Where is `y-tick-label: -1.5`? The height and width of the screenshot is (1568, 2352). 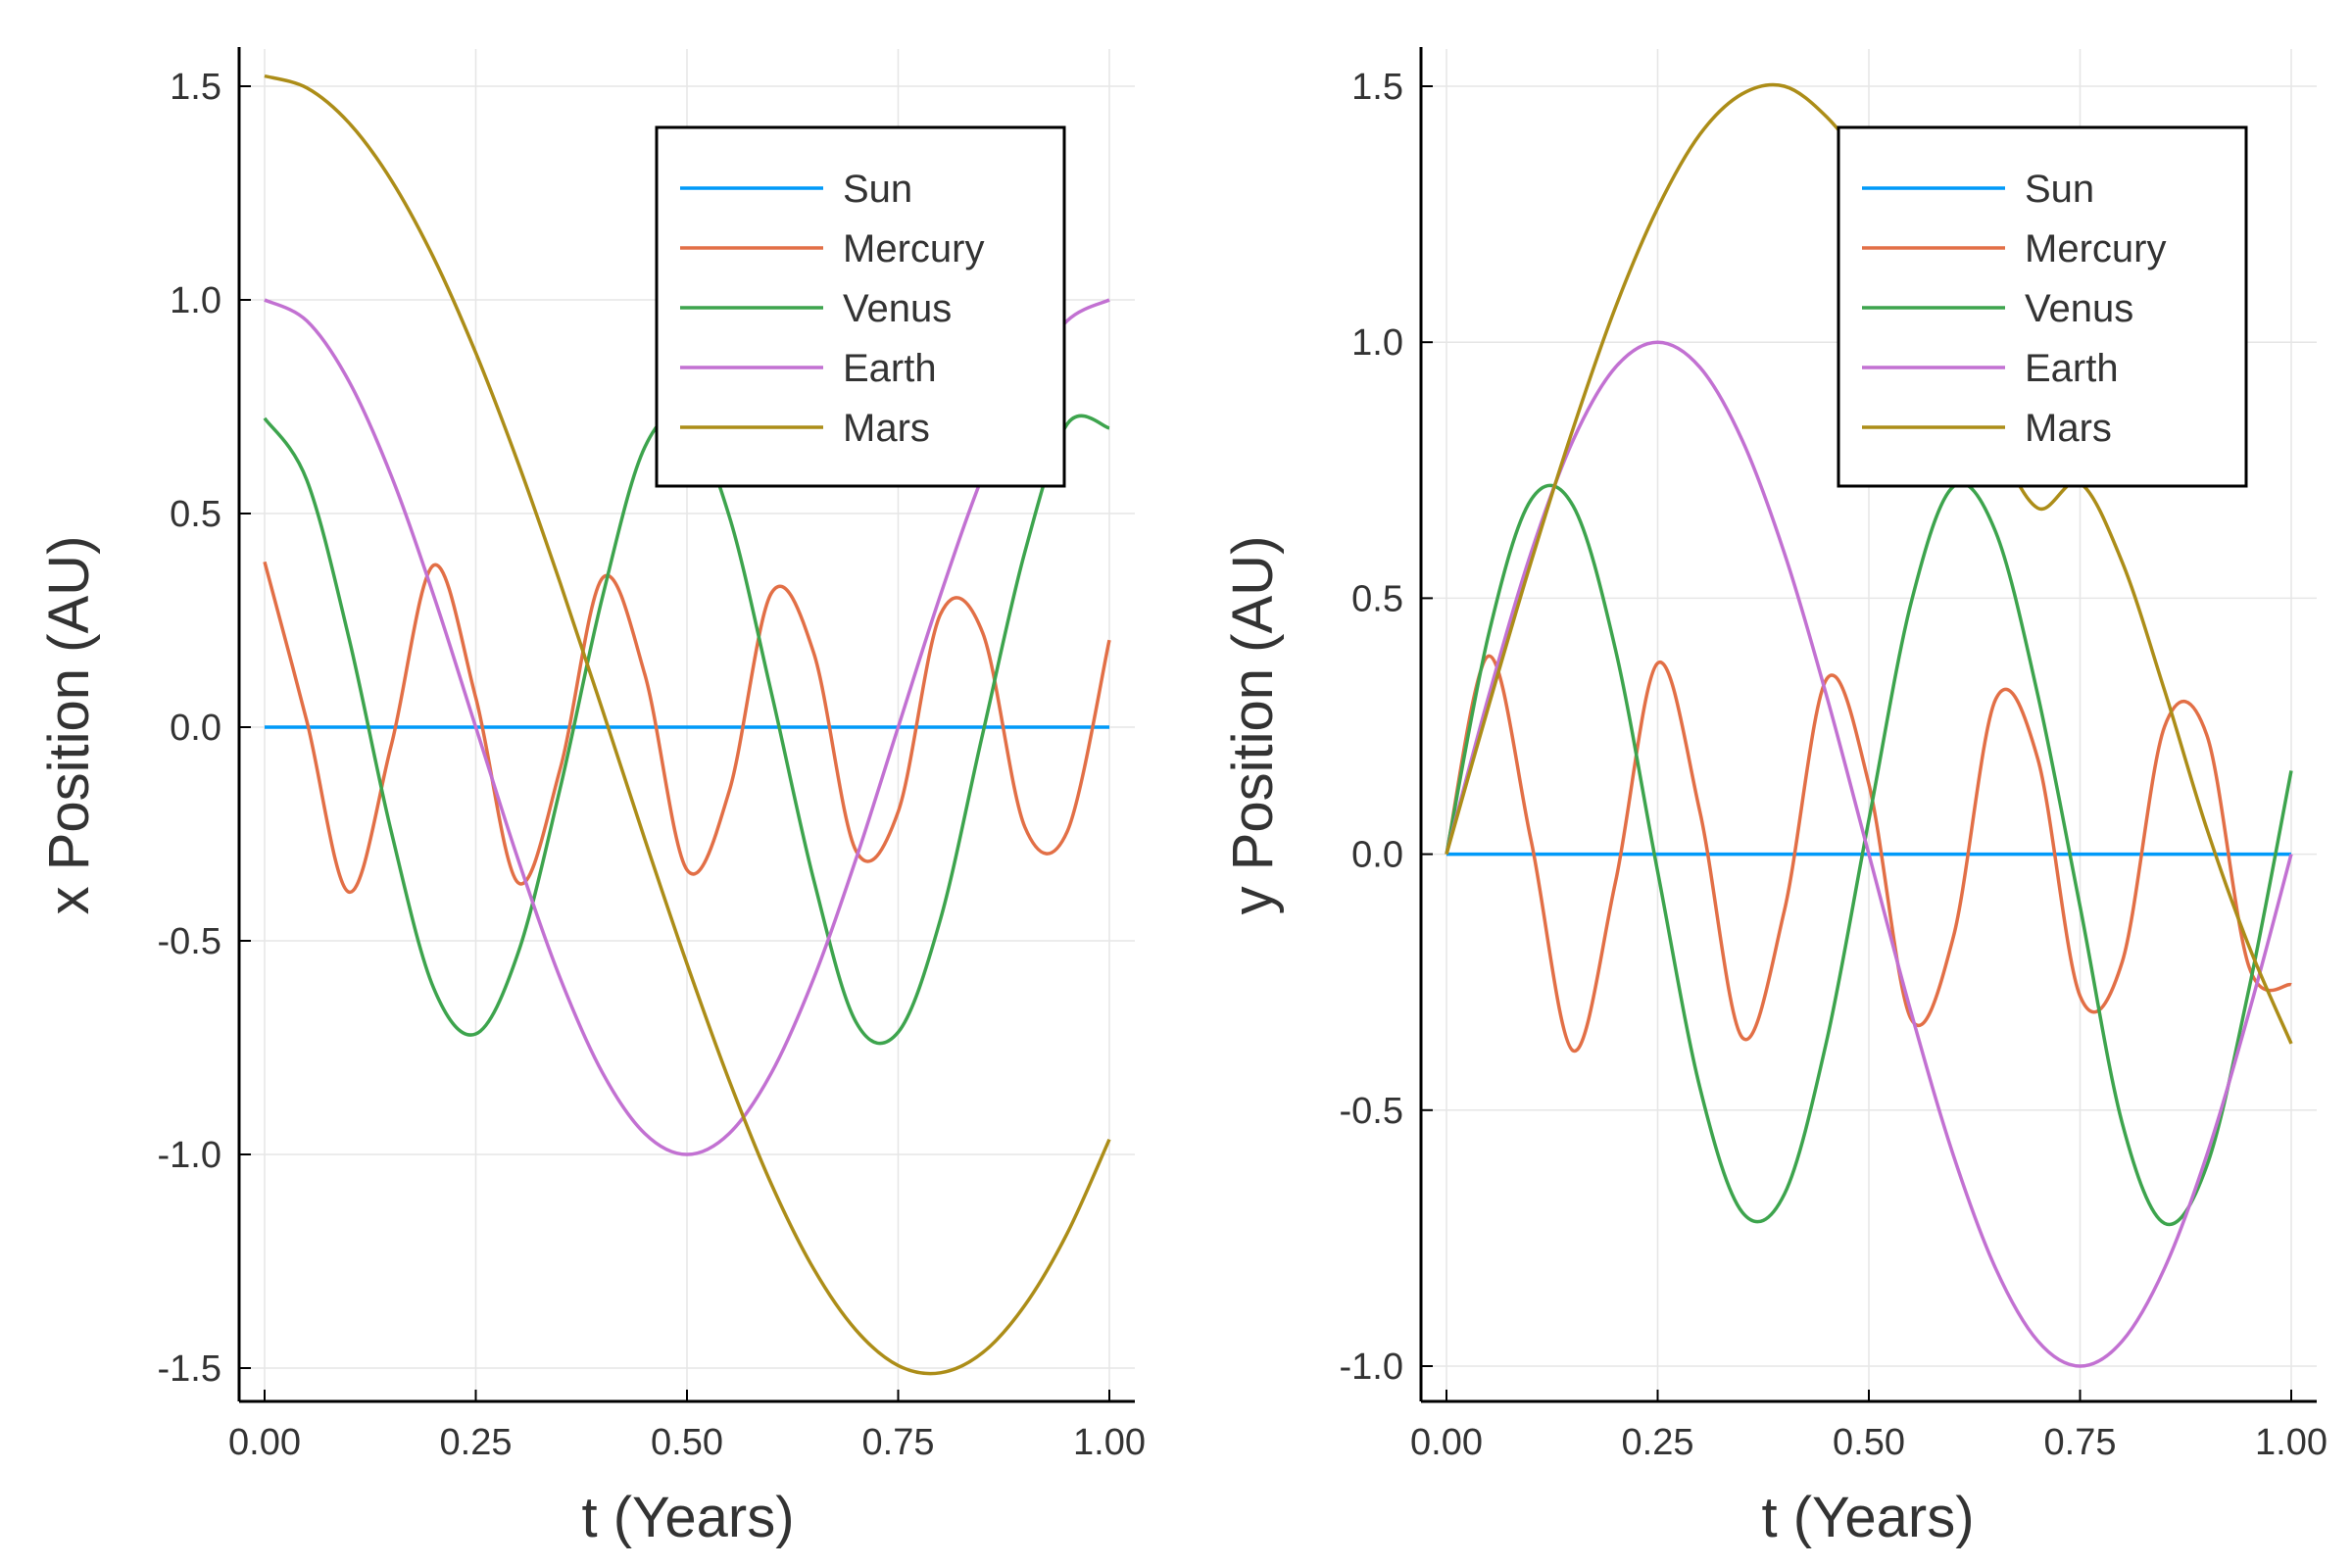 y-tick-label: -1.5 is located at coordinates (189, 1369).